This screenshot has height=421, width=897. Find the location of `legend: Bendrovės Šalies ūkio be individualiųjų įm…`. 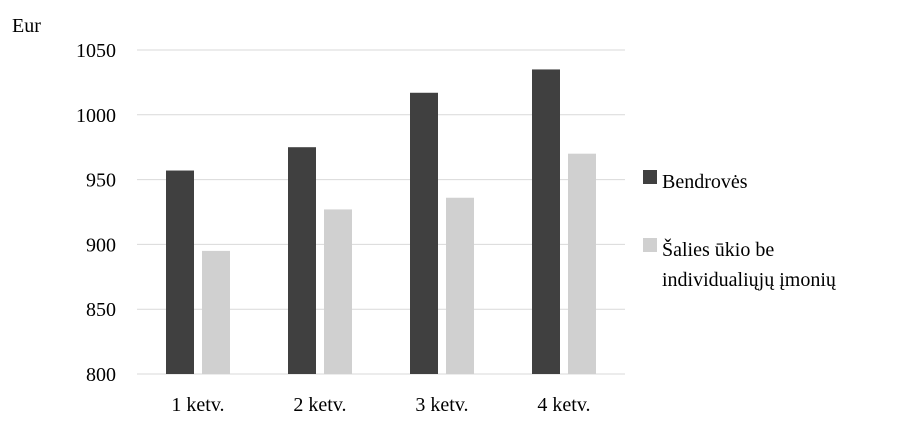

legend: Bendrovės Šalies ūkio be individualiųjų įm… is located at coordinates (740, 230).